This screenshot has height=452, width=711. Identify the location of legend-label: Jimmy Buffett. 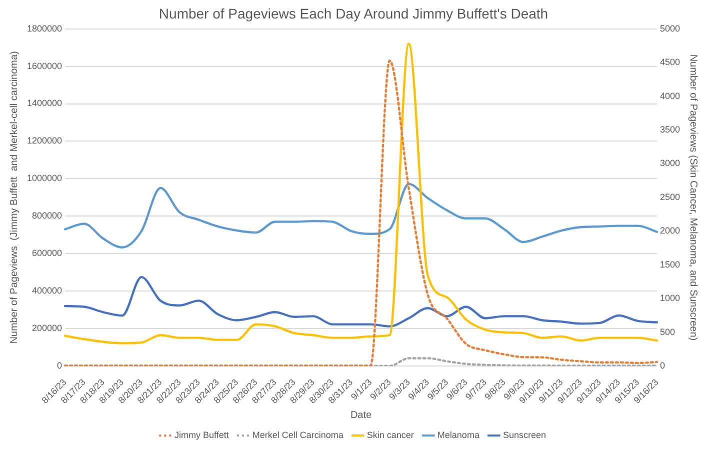
(202, 435).